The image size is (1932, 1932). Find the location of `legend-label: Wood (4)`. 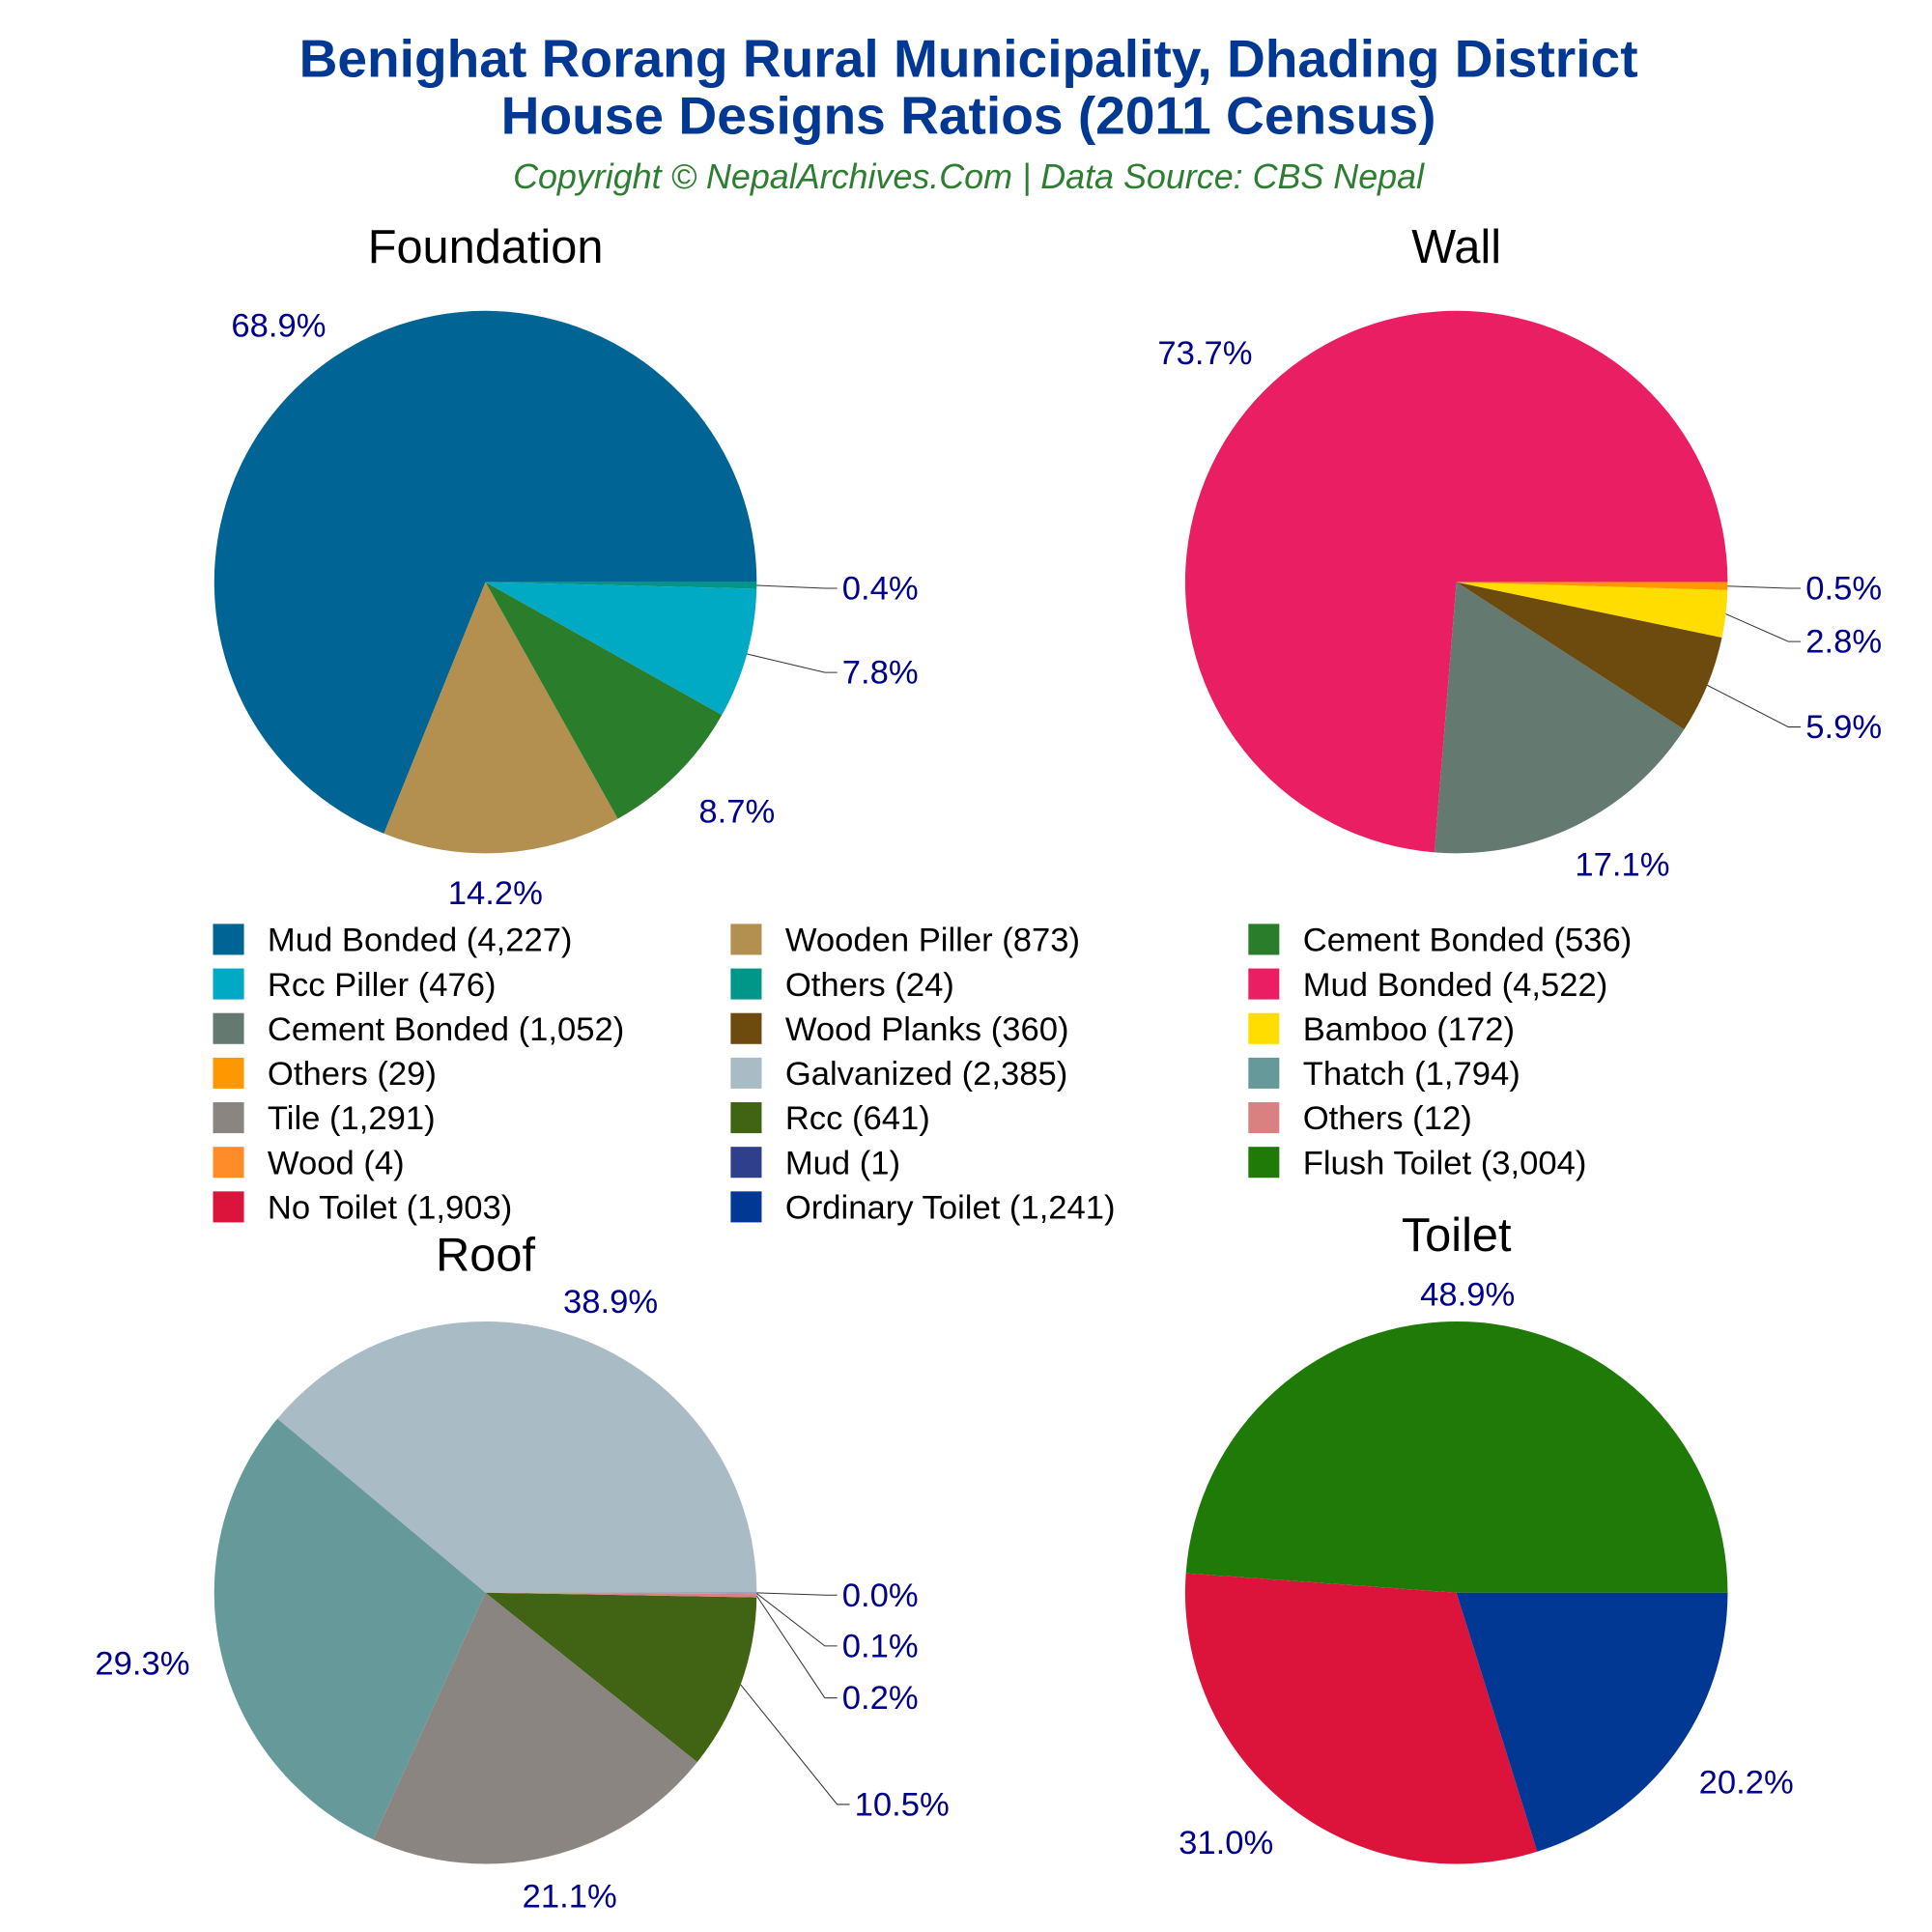

legend-label: Wood (4) is located at coordinates (336, 1163).